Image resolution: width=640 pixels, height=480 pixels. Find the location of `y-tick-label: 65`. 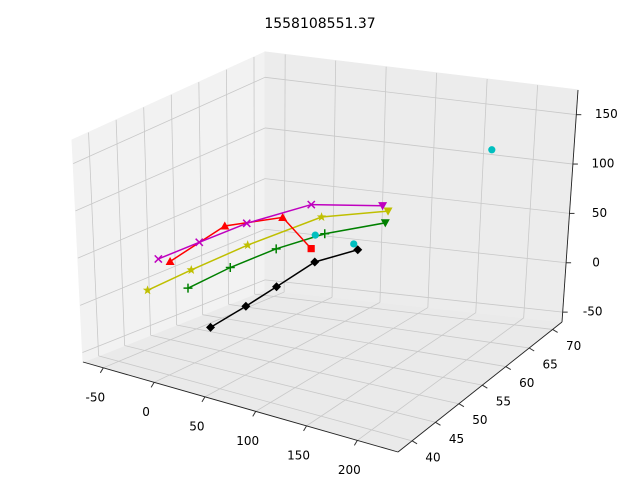

y-tick-label: 65 is located at coordinates (550, 365).